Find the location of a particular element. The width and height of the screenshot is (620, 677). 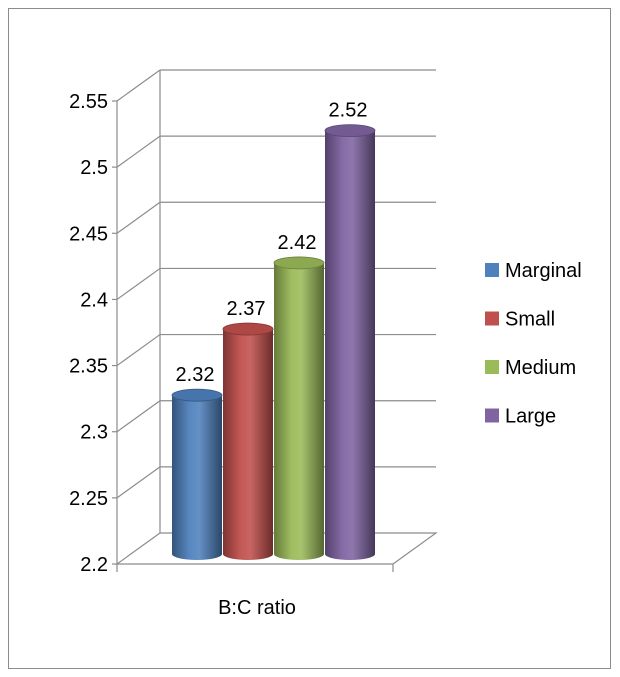

data-label: 2.52 is located at coordinates (348, 111).